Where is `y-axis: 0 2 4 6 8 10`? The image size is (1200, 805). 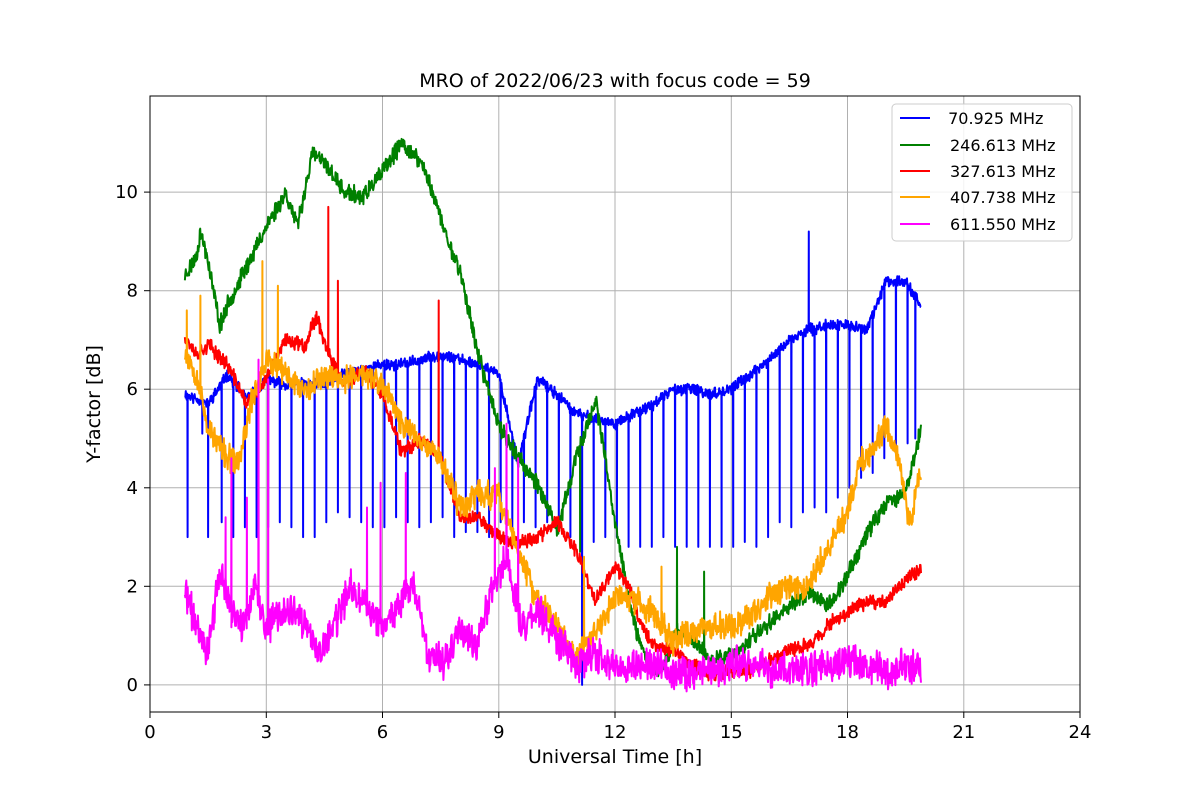
y-axis: 0 2 4 6 8 10 is located at coordinates (132, 439).